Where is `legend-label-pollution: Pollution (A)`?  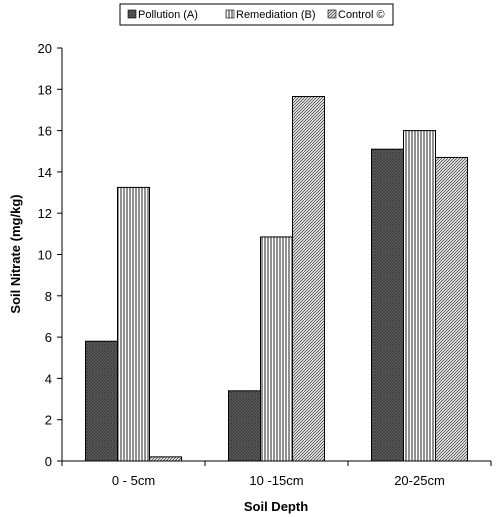 legend-label-pollution: Pollution (A) is located at coordinates (168, 15).